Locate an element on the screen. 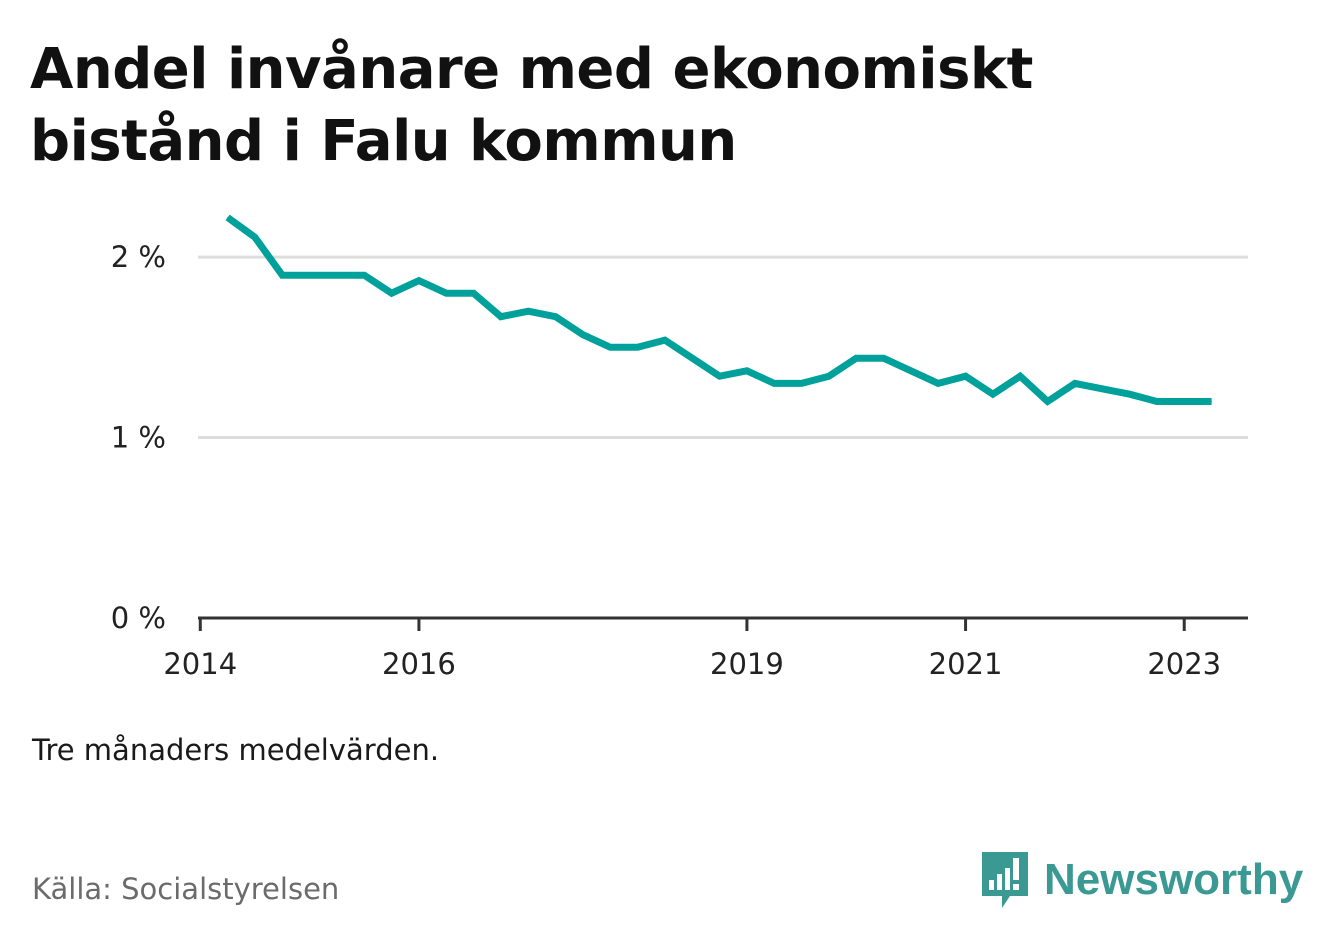 This screenshot has height=939, width=1322. x-tick-label: 2014 is located at coordinates (200, 664).